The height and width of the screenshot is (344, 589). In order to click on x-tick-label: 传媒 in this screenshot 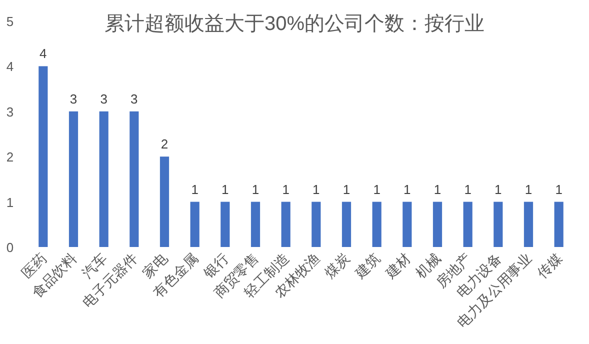, I will do `click(549, 265)`.